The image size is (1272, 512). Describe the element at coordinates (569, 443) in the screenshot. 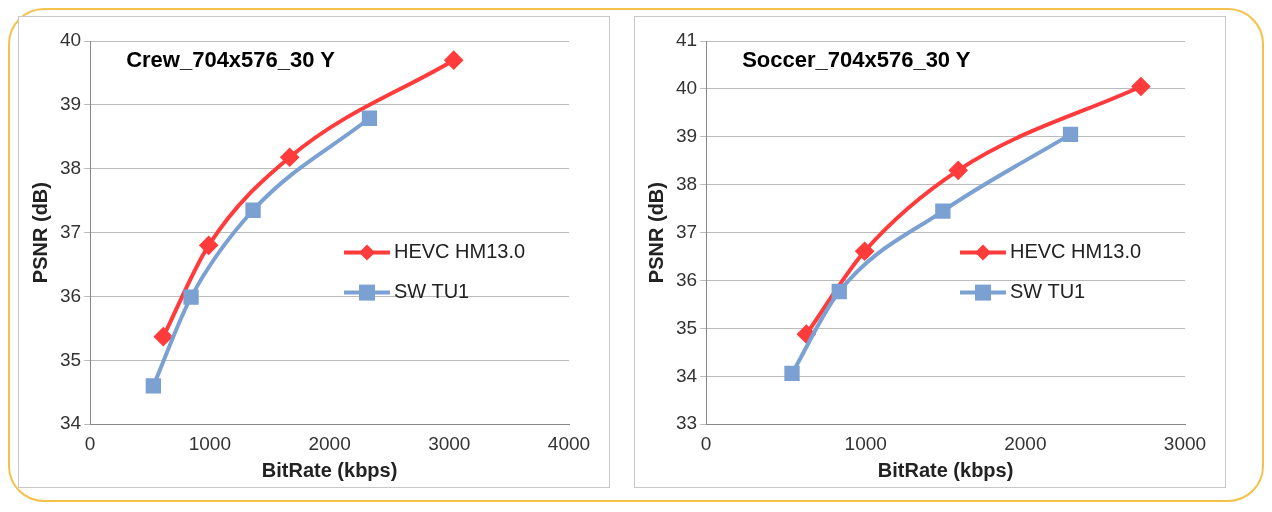

I see `x-tick-label: 4000` at that location.